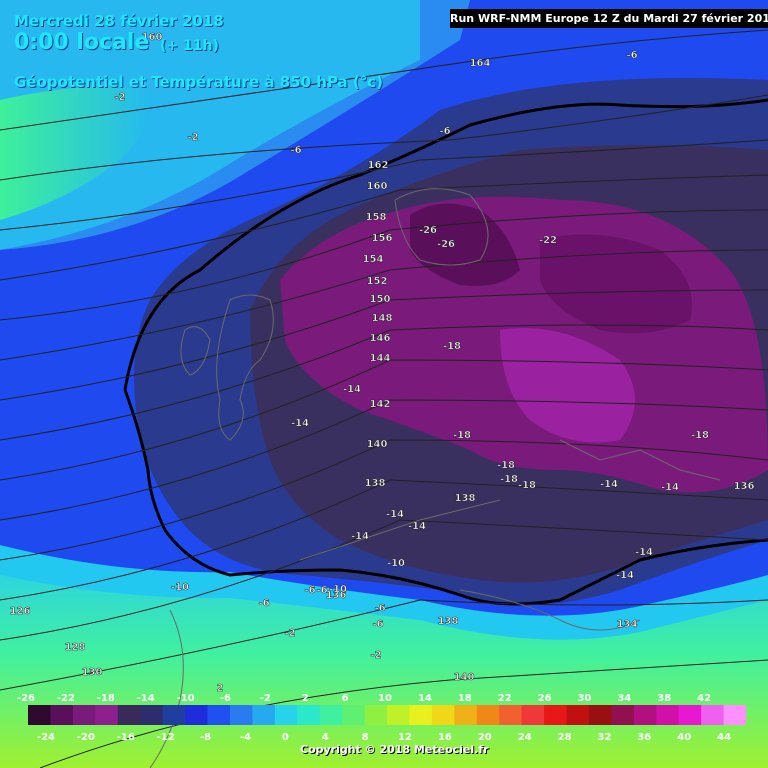 The height and width of the screenshot is (768, 768). Describe the element at coordinates (385, 698) in the screenshot. I see `legend-label: 10` at that location.